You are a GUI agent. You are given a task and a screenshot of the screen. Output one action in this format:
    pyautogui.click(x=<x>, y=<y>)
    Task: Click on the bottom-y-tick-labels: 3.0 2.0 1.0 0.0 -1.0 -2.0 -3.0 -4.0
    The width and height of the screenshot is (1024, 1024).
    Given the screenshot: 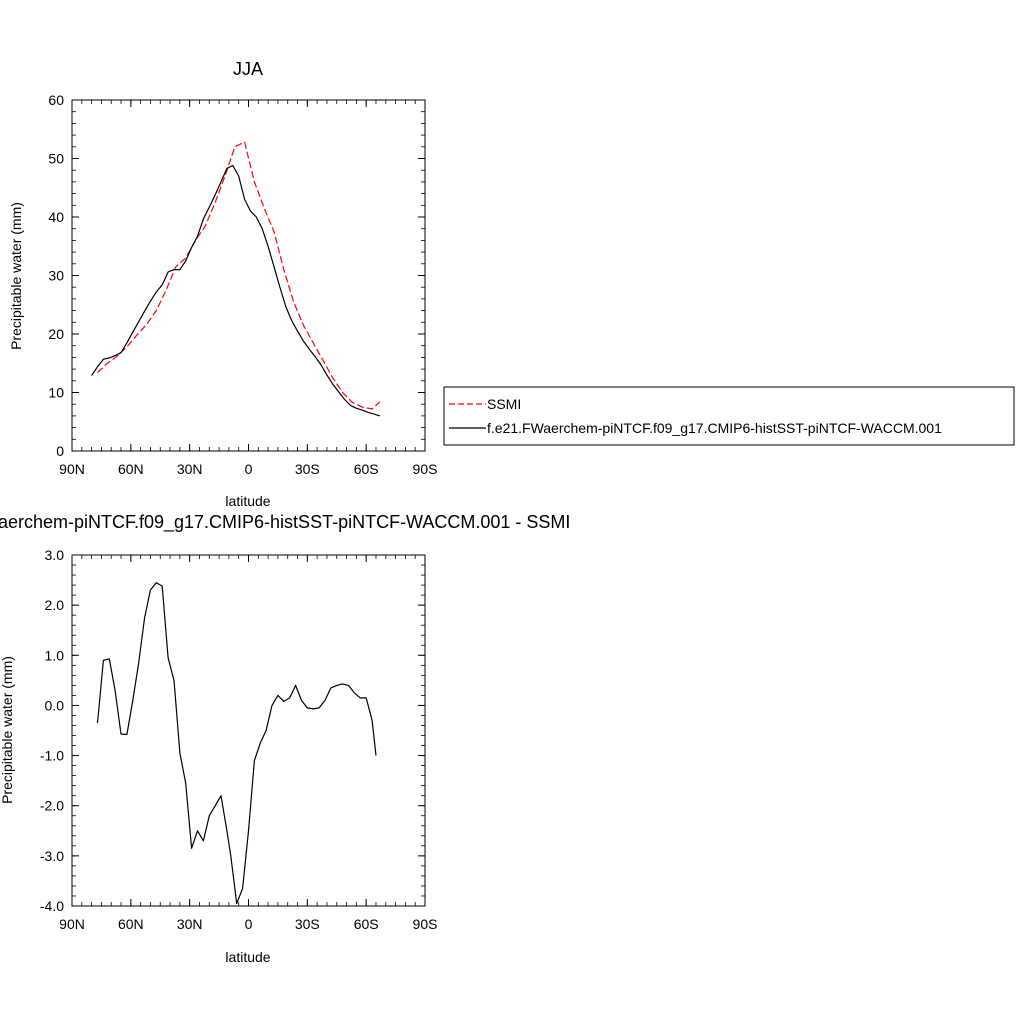 What is the action you would take?
    pyautogui.click(x=52, y=730)
    